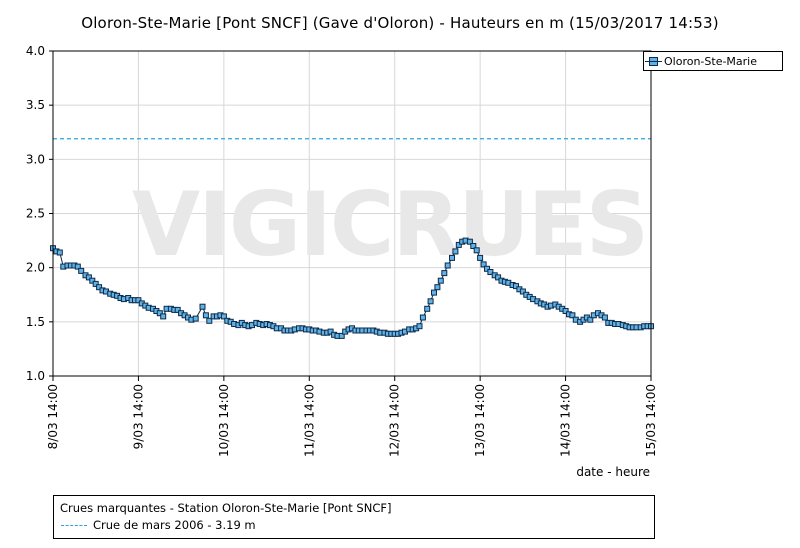 This screenshot has width=800, height=548. What do you see at coordinates (357, 525) in the screenshot?
I see `reference-entry: Crue de mars 2006 - 3.19 m` at bounding box center [357, 525].